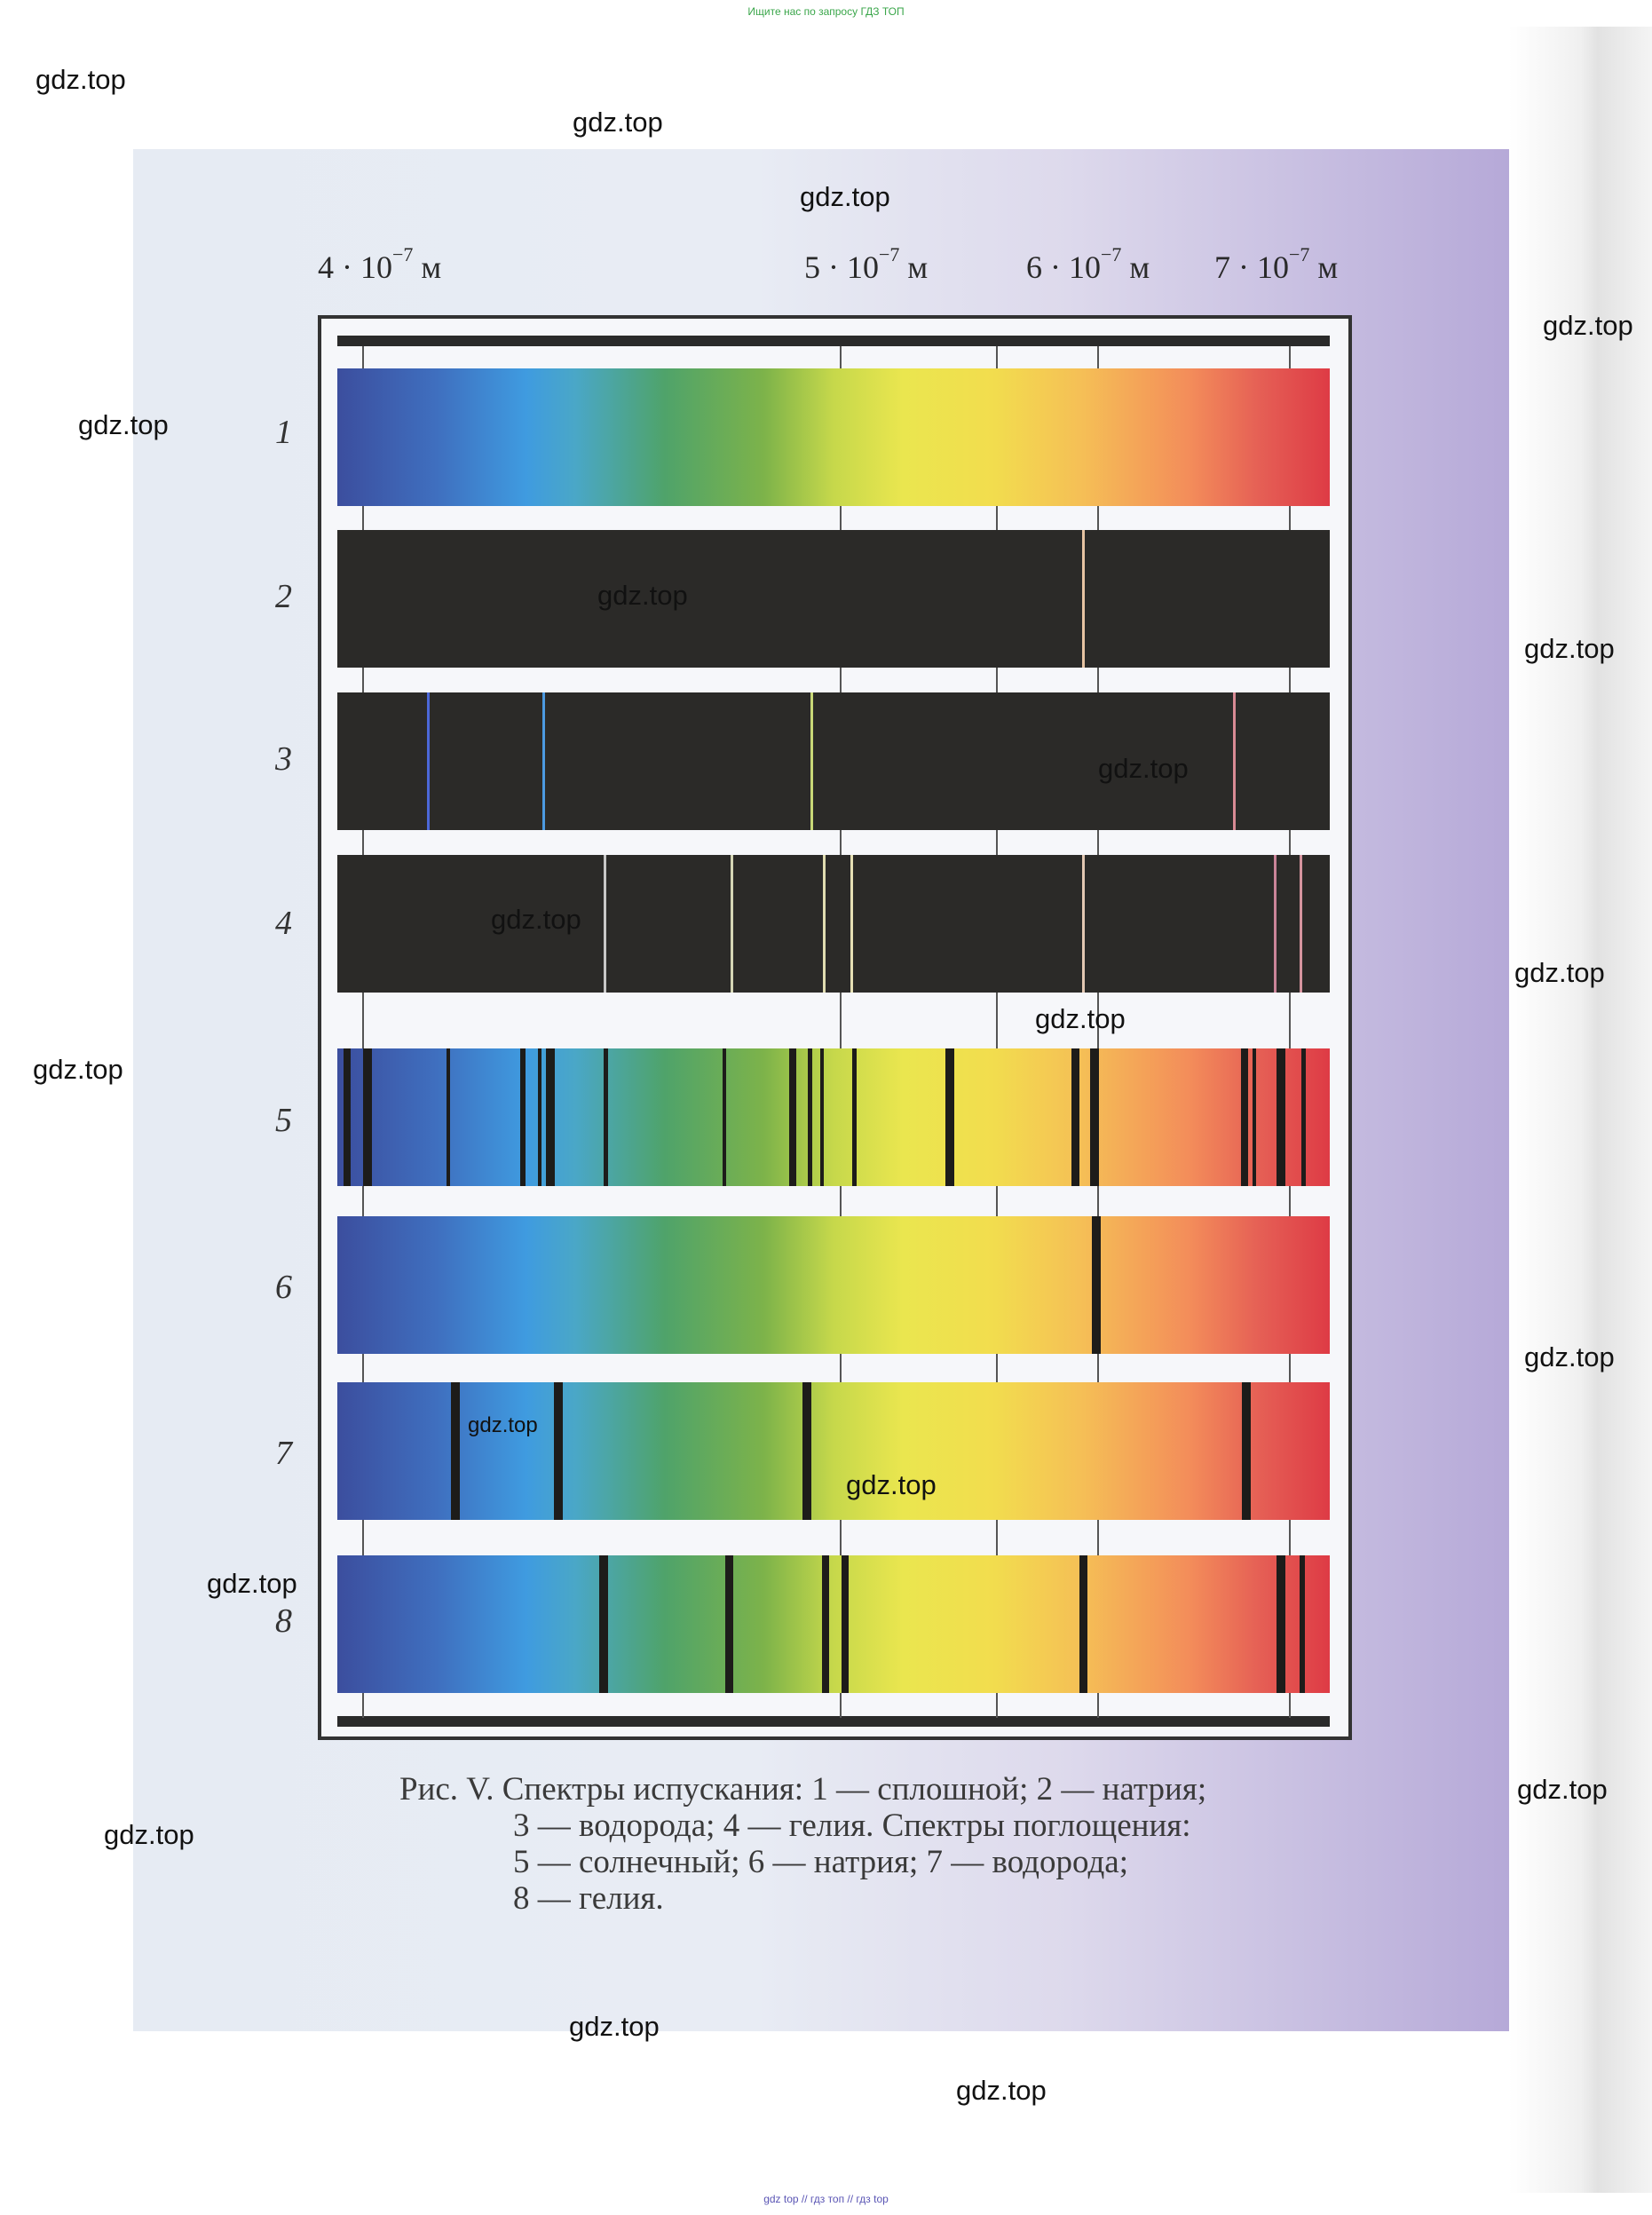 The image size is (1652, 2215). Describe the element at coordinates (283, 1120) in the screenshot. I see `row-number-5: 5` at that location.